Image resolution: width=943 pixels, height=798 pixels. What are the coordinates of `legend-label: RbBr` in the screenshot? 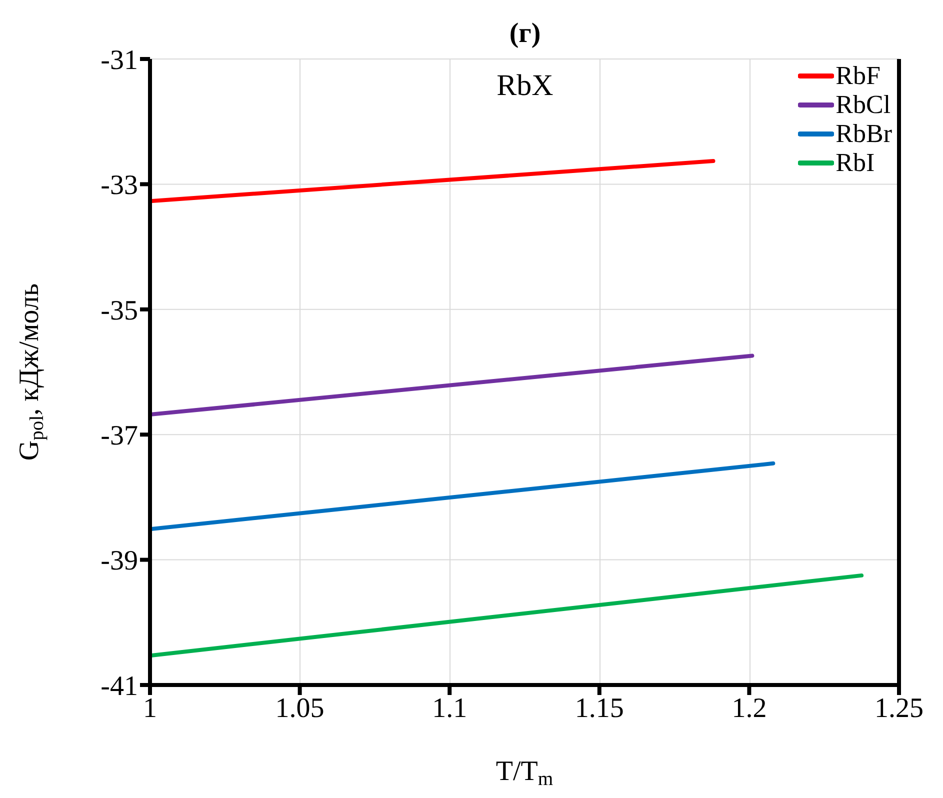 It's located at (864, 133).